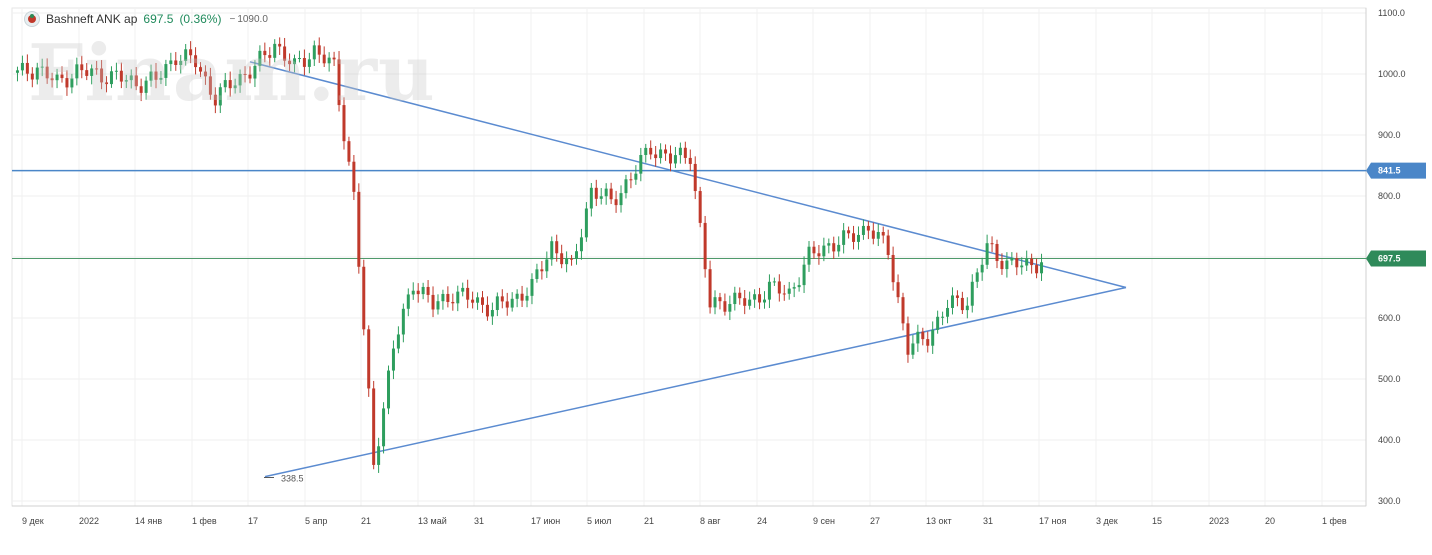  Describe the element at coordinates (824, 521) in the screenshot. I see `x-tick-label: 9 сен` at that location.